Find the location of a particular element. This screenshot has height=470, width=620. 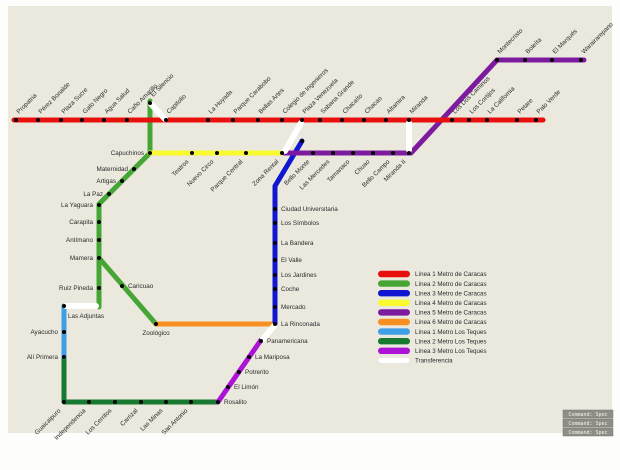

station-dot-carapita is located at coordinates (99, 222).